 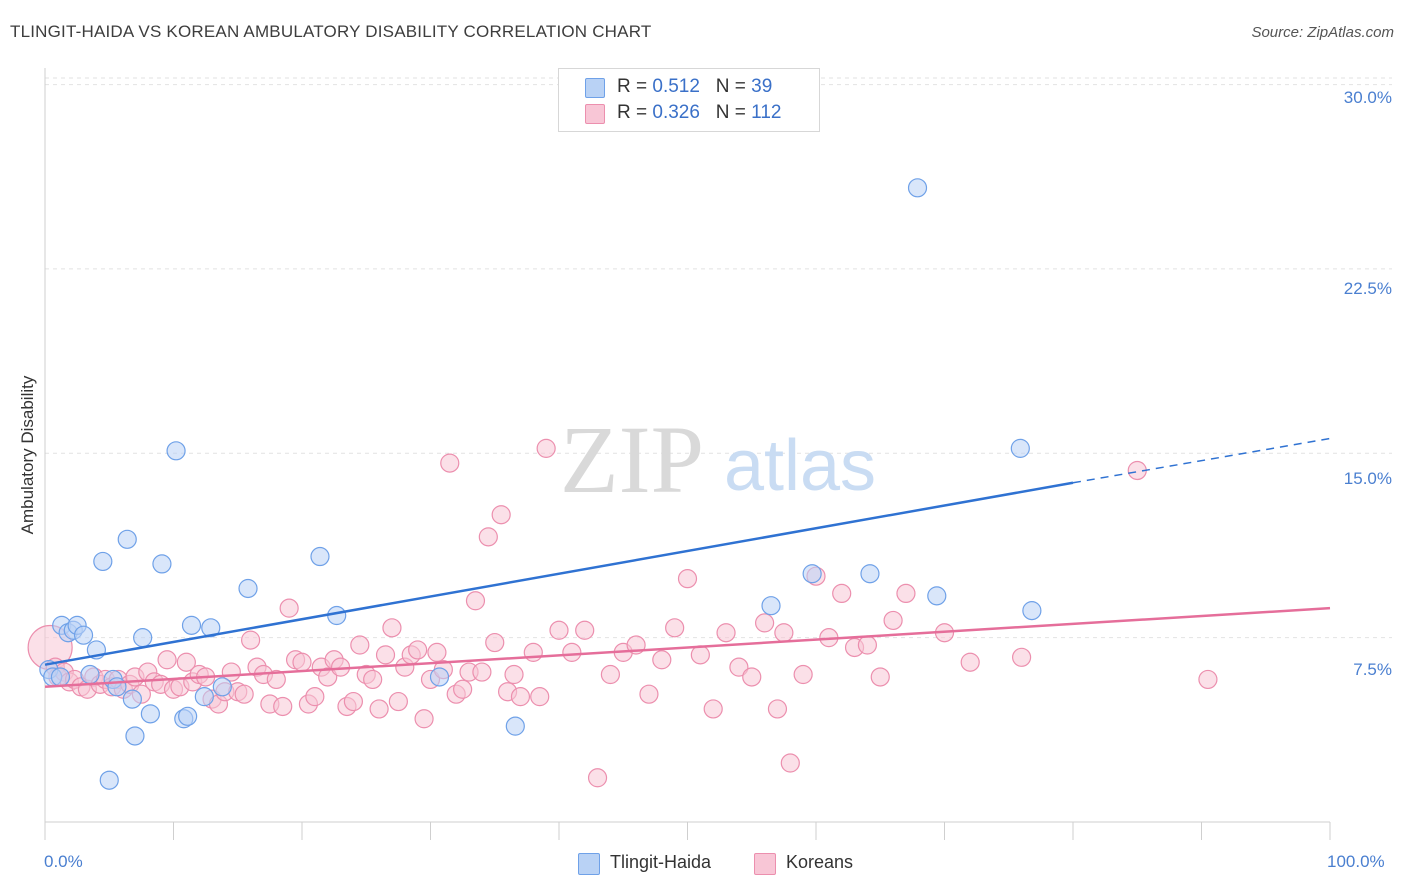 I want to click on bottom-legend-label: Tlingit-Haida, so click(x=661, y=862).